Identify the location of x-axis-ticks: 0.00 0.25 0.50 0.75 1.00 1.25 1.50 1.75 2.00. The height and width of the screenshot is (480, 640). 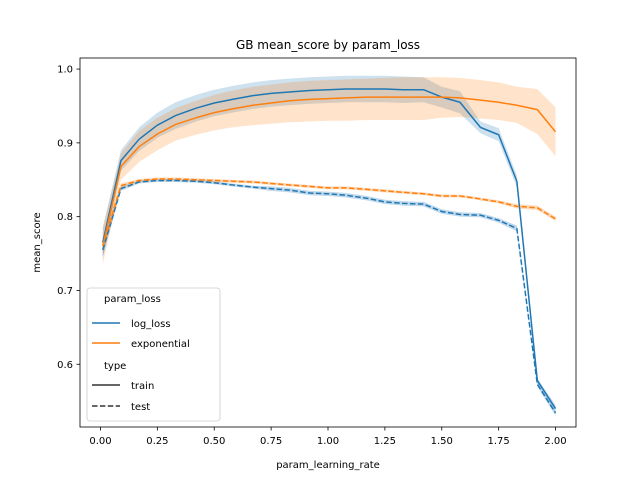
(328, 437).